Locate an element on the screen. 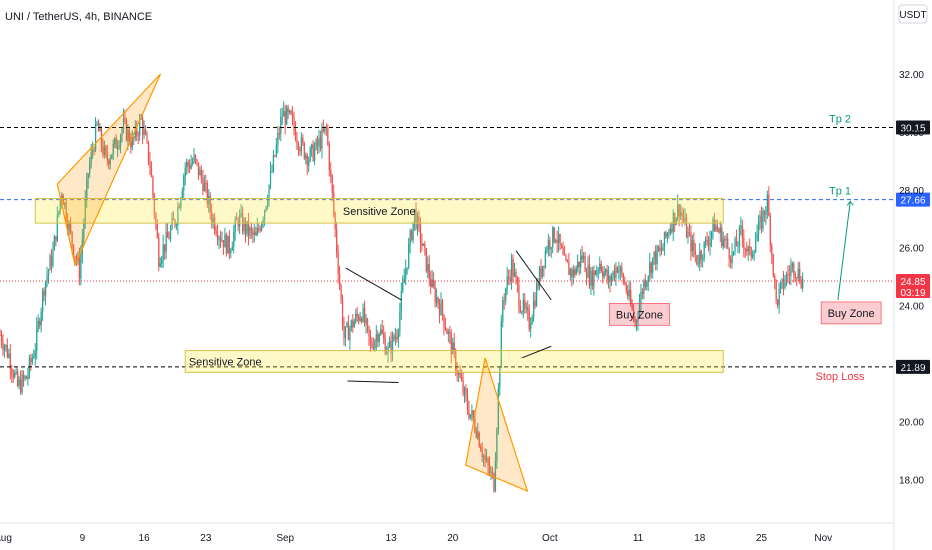 Image resolution: width=932 pixels, height=550 pixels. y-tick-label: 26.00 is located at coordinates (911, 249).